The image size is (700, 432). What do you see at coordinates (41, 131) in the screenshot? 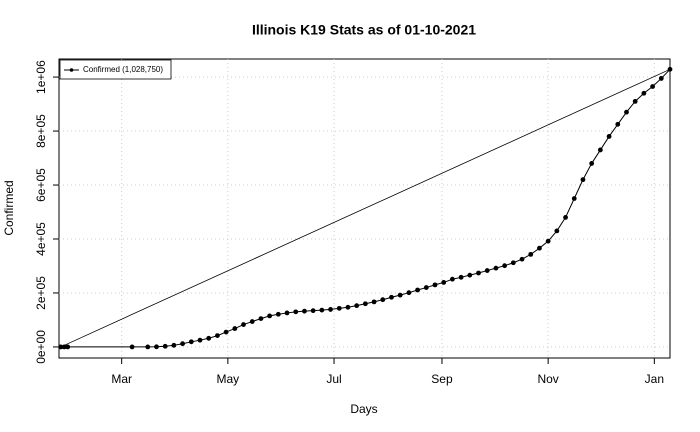
I see `y-tick-label: 8e+05` at bounding box center [41, 131].